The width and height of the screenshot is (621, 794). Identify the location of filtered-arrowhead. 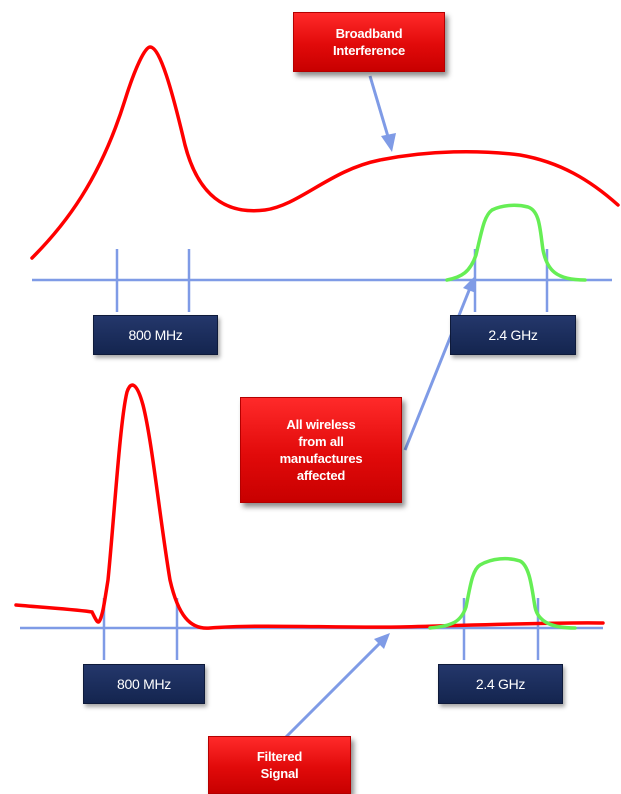
(382, 641).